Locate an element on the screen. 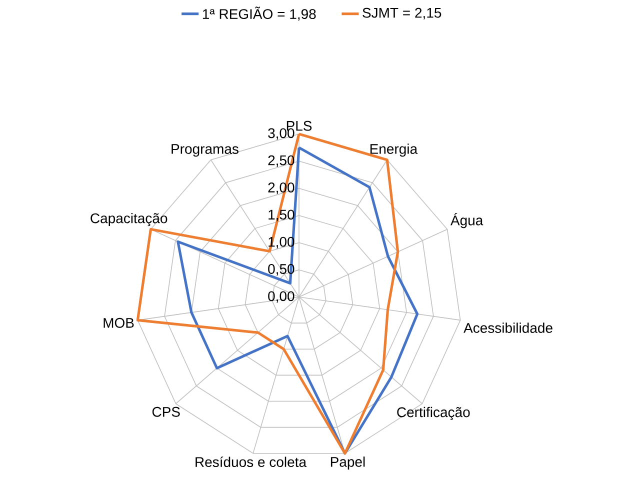  spoke-label: Capacitação is located at coordinates (129, 219).